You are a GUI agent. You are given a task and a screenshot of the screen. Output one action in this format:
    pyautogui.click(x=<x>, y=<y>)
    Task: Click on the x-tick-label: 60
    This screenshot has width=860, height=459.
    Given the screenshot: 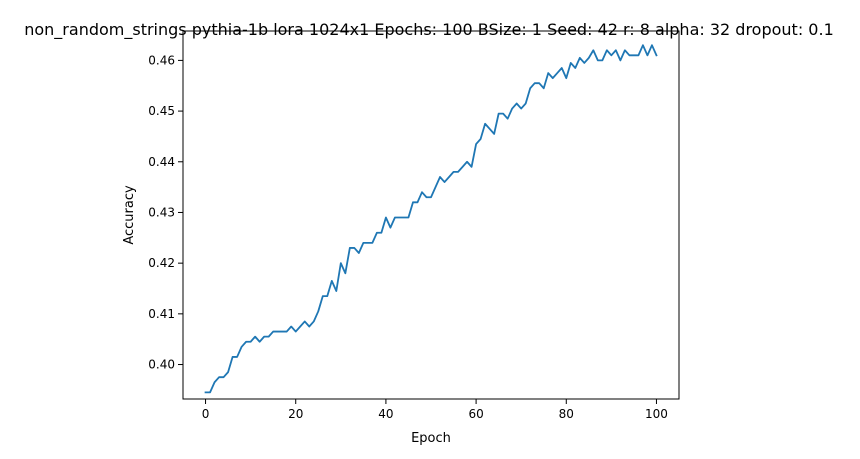 What is the action you would take?
    pyautogui.click(x=475, y=414)
    